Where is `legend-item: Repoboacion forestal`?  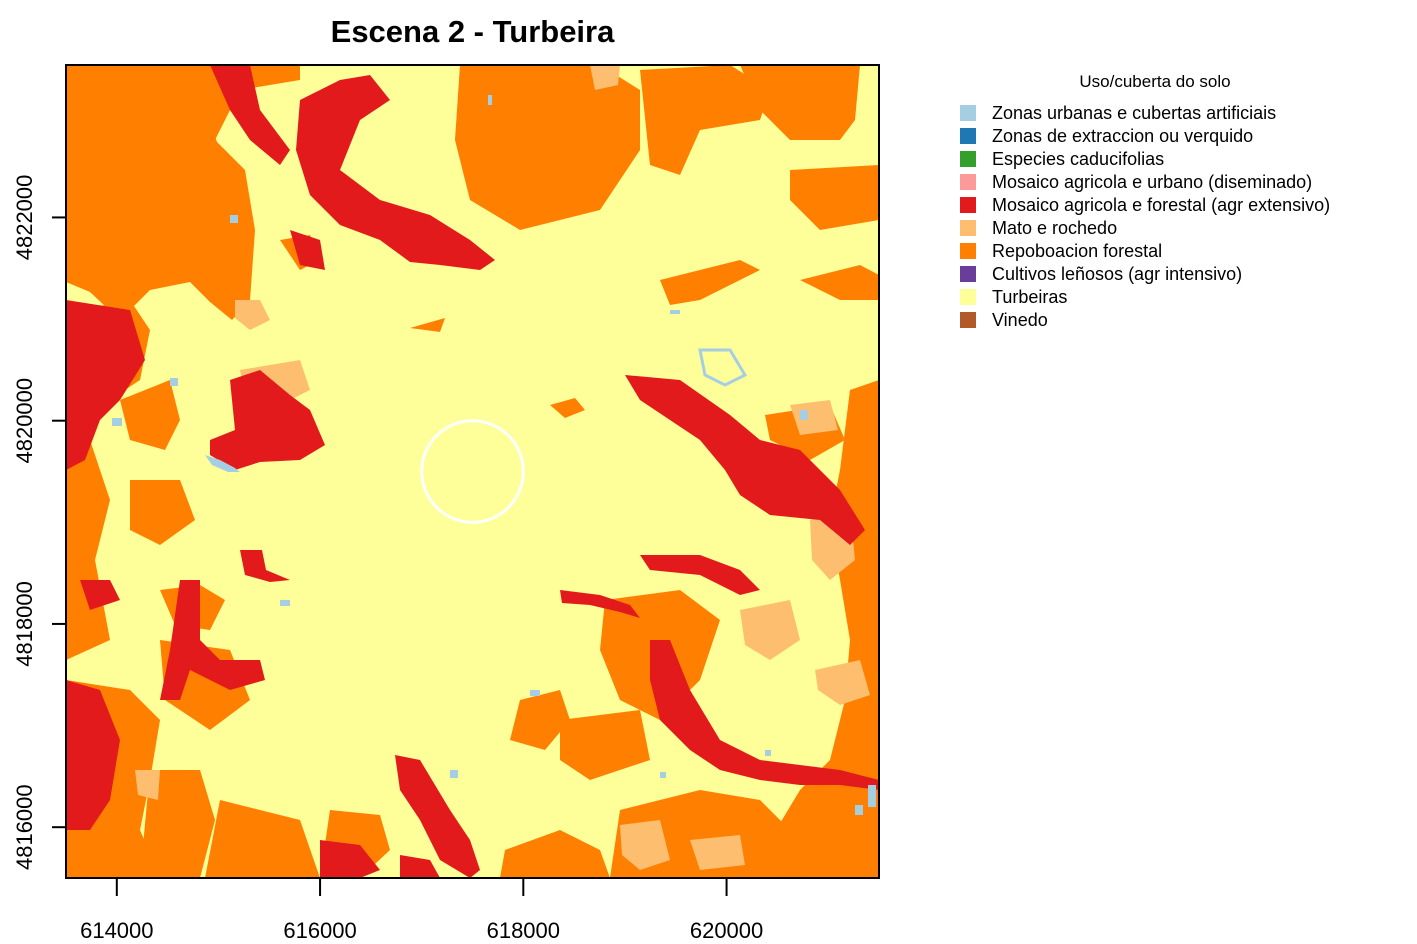
legend-item: Repoboacion forestal is located at coordinates (1061, 251).